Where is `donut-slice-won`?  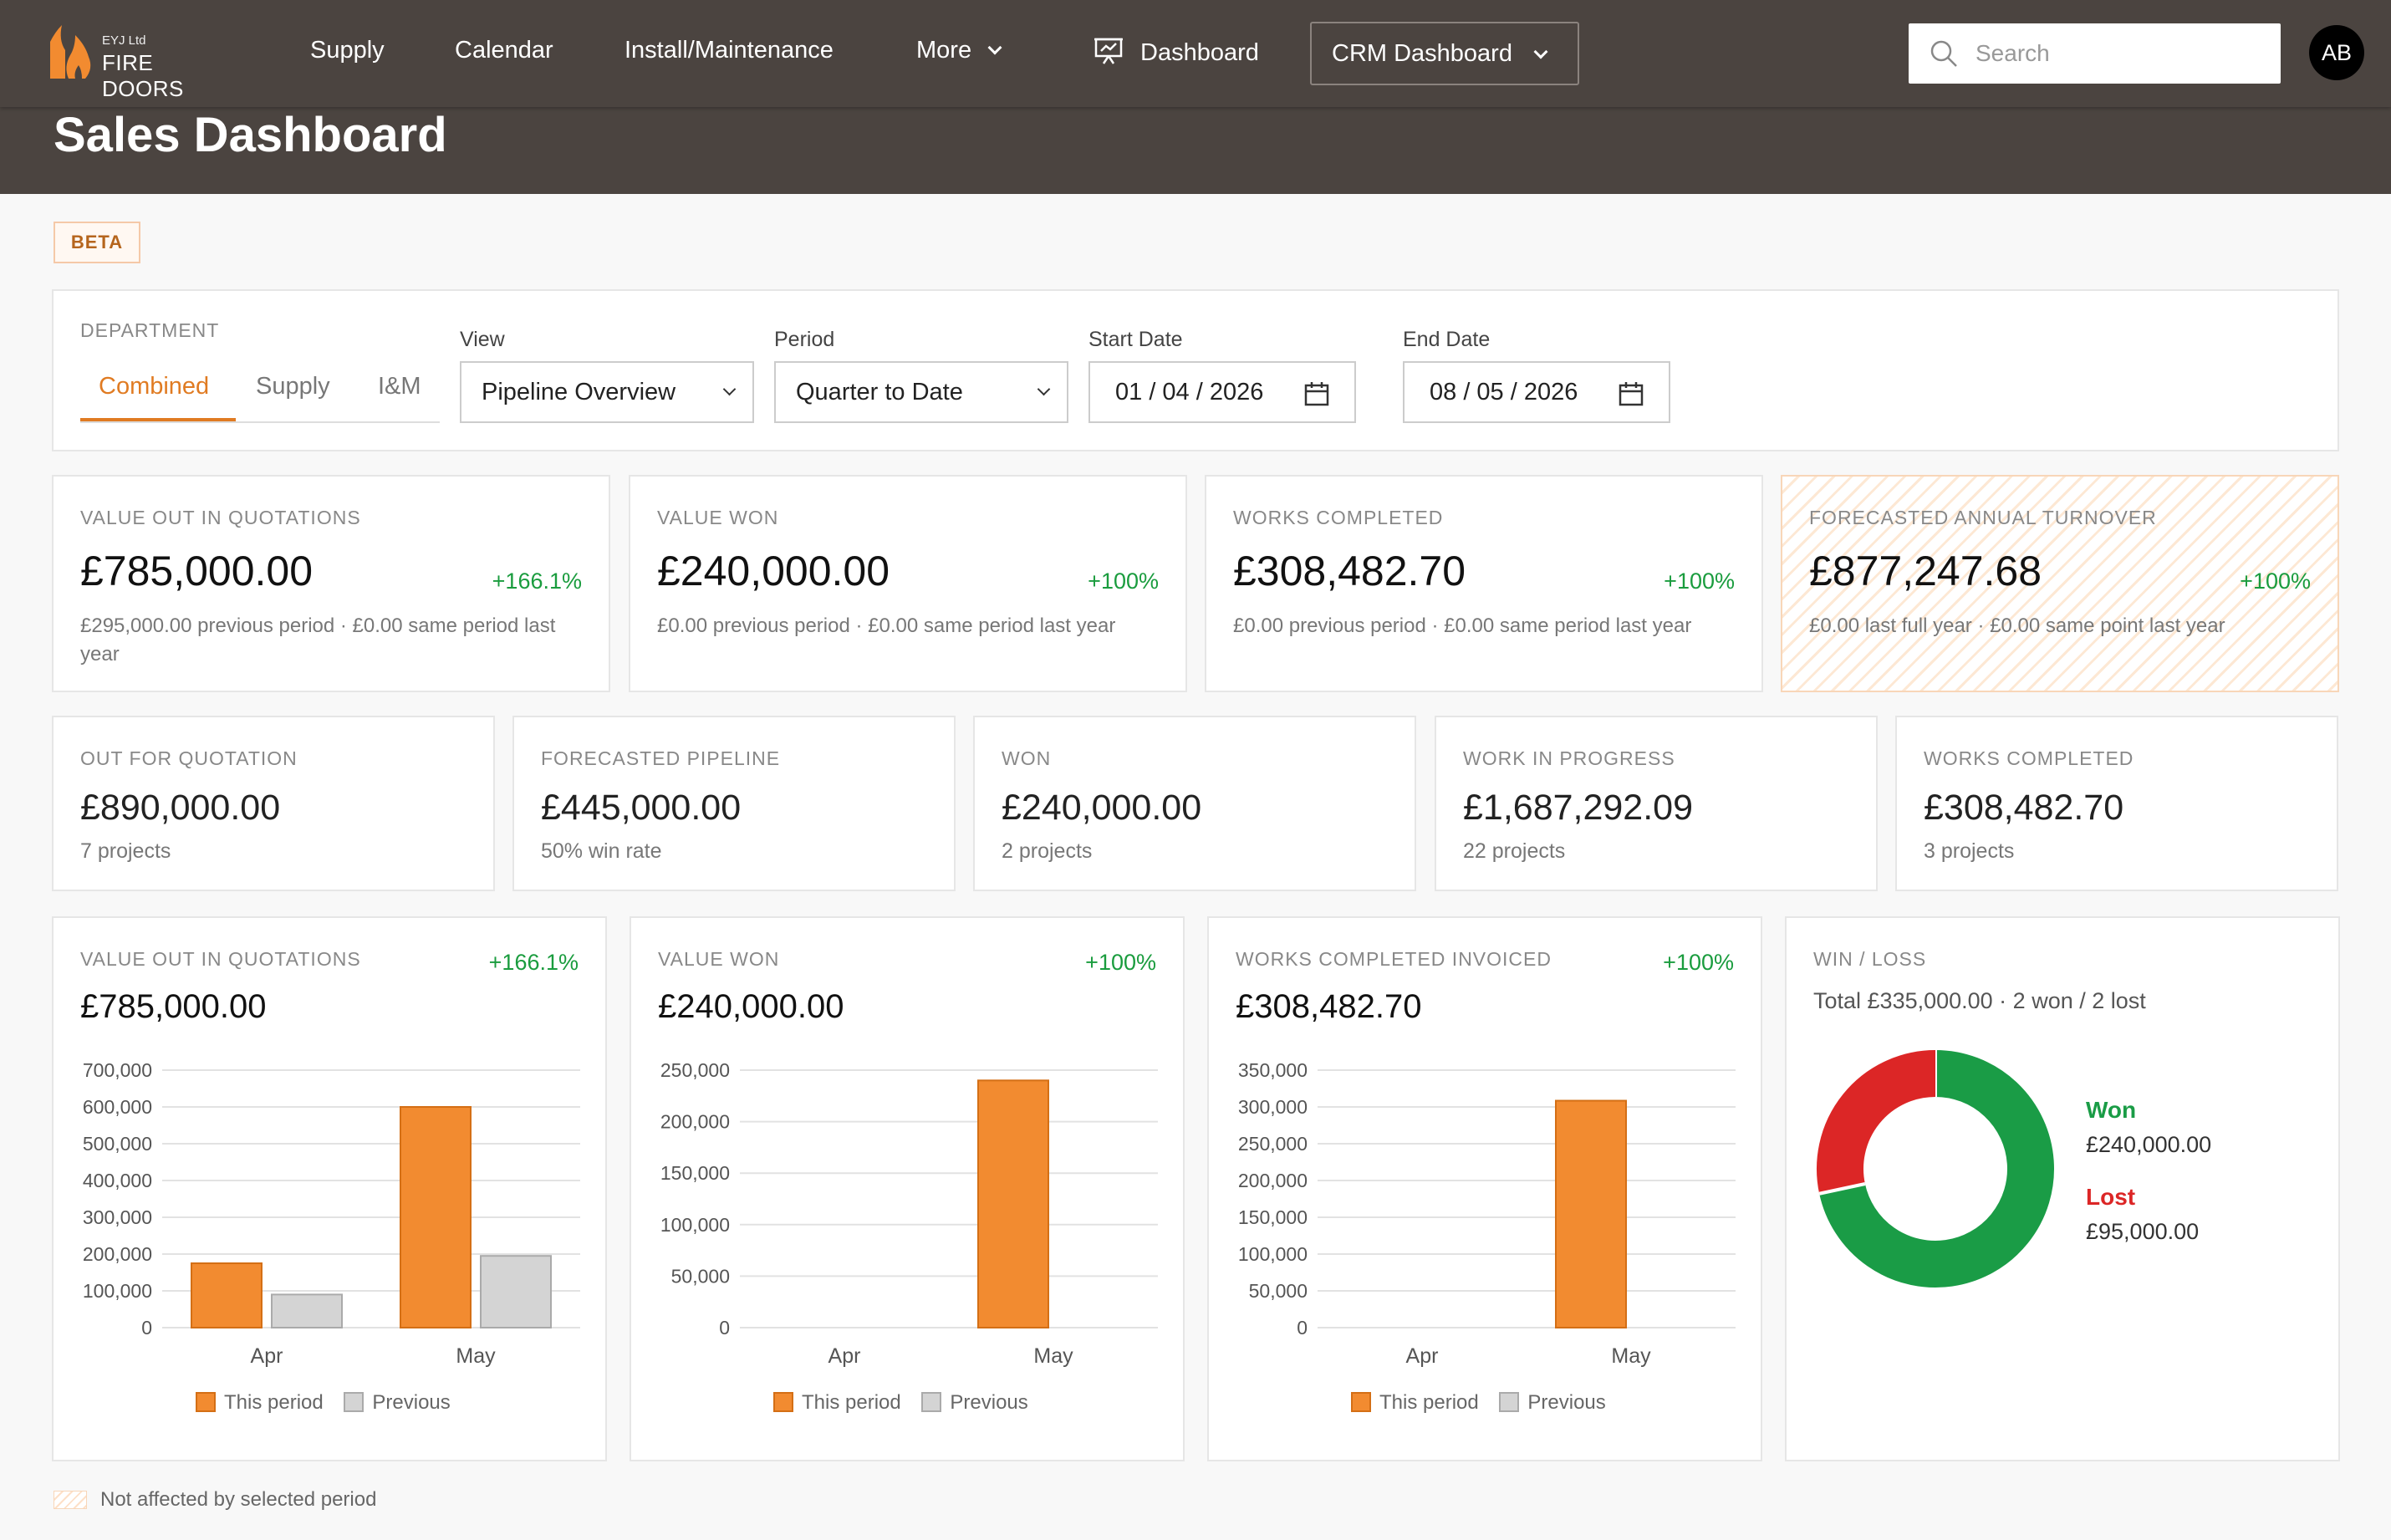 donut-slice-won is located at coordinates (1937, 1169).